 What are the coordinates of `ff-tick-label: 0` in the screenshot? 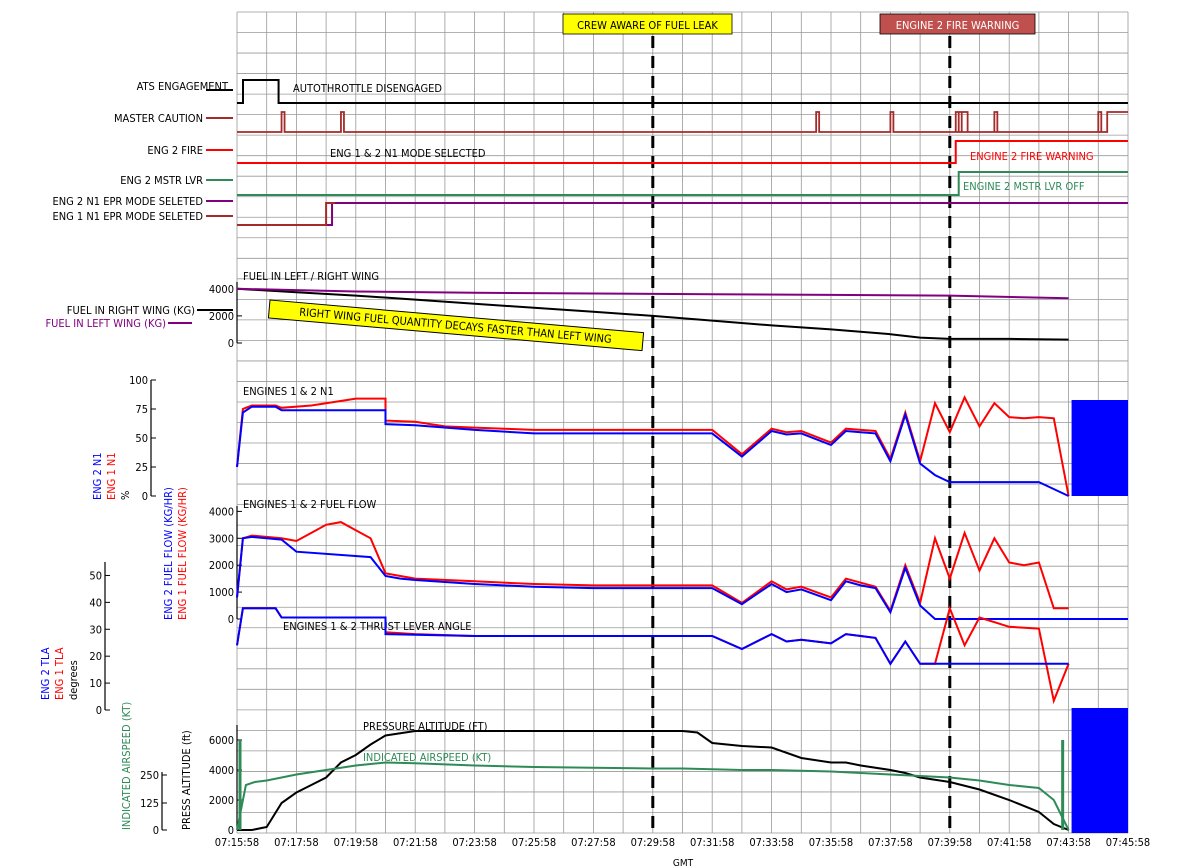 It's located at (231, 619).